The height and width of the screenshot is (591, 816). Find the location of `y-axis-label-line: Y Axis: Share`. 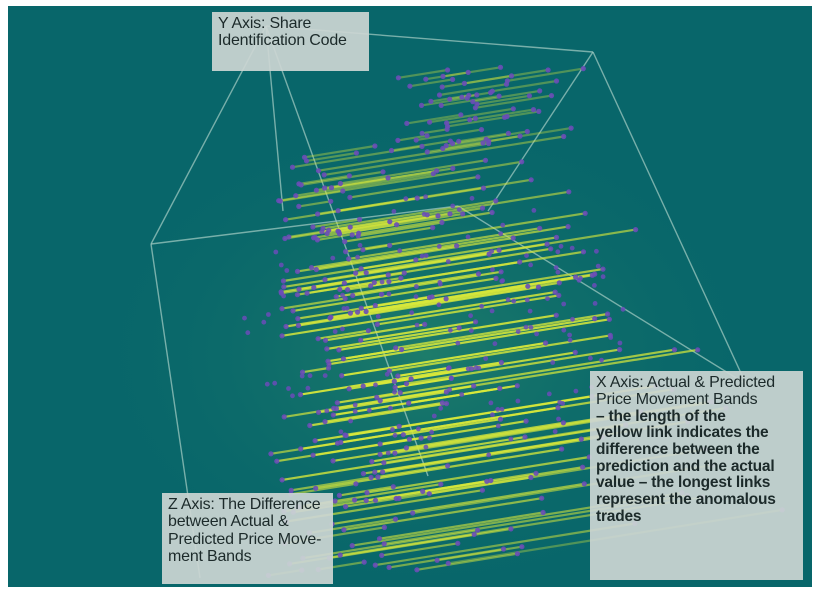

y-axis-label-line: Y Axis: Share is located at coordinates (265, 23).